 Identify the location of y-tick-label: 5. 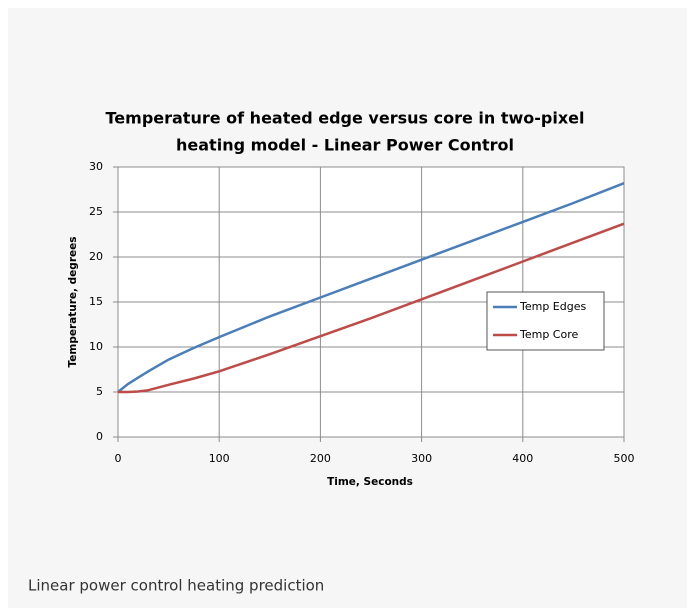
(99, 391).